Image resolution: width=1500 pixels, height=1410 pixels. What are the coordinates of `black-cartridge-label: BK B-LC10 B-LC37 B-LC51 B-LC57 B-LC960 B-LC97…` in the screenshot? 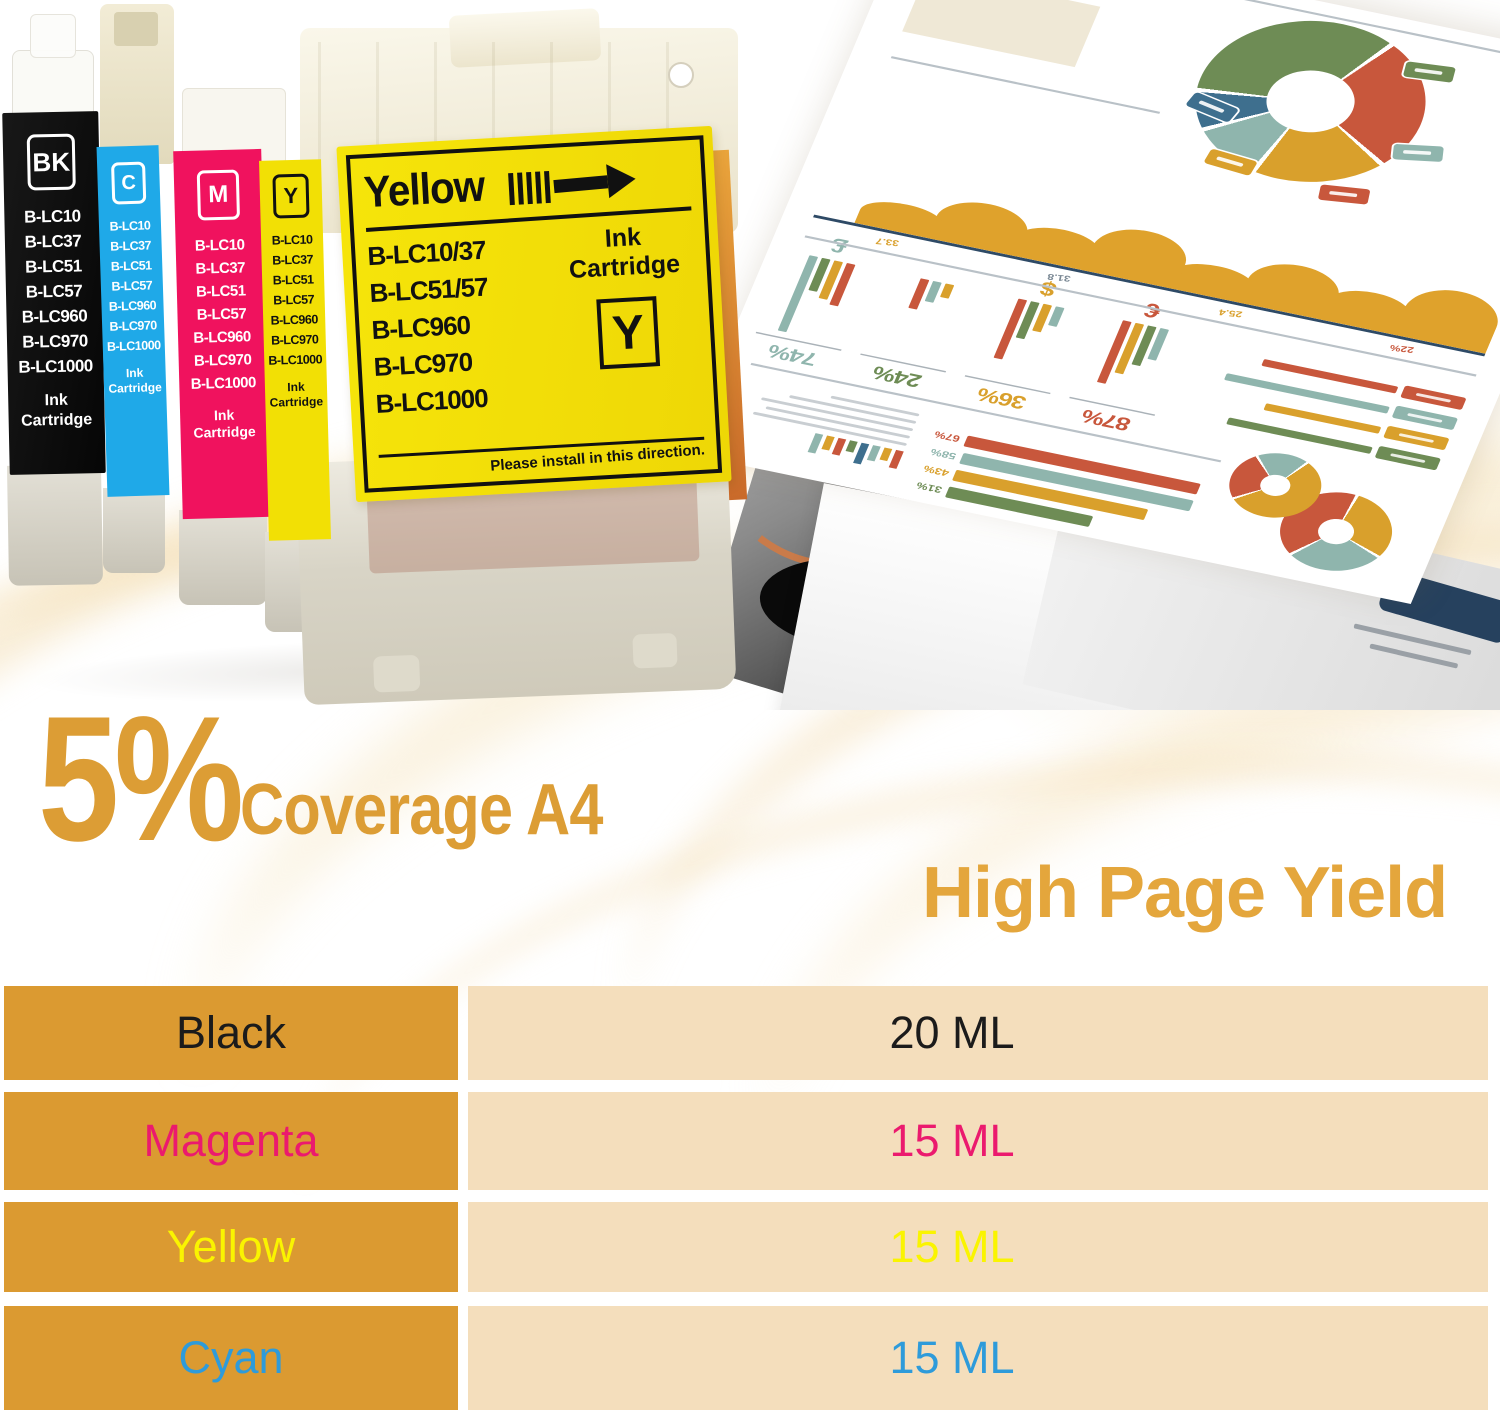 It's located at (54, 293).